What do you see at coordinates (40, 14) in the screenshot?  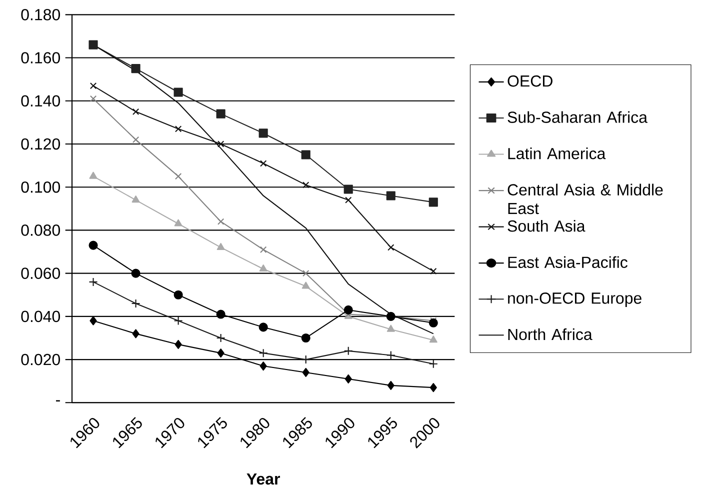 I see `y-tick-label: 0.180` at bounding box center [40, 14].